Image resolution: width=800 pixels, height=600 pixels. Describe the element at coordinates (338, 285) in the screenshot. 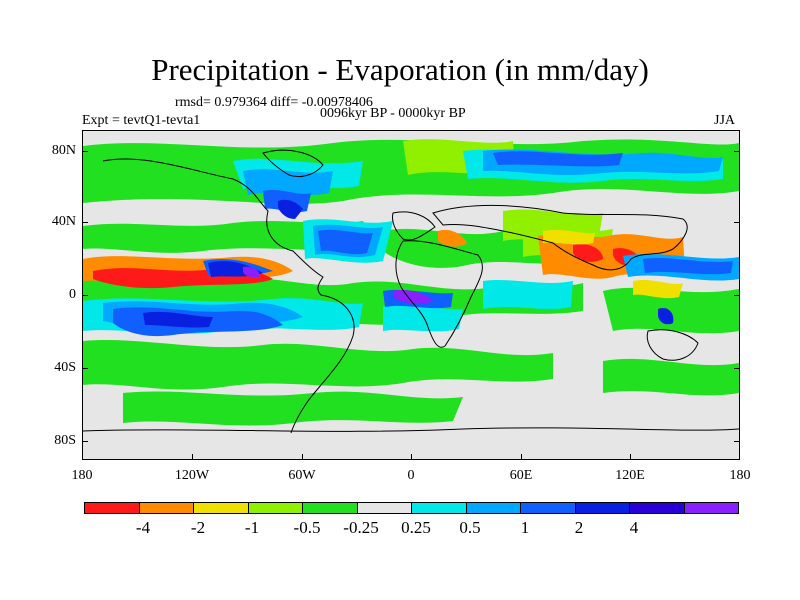

I see `anomaly-purple-layer` at that location.